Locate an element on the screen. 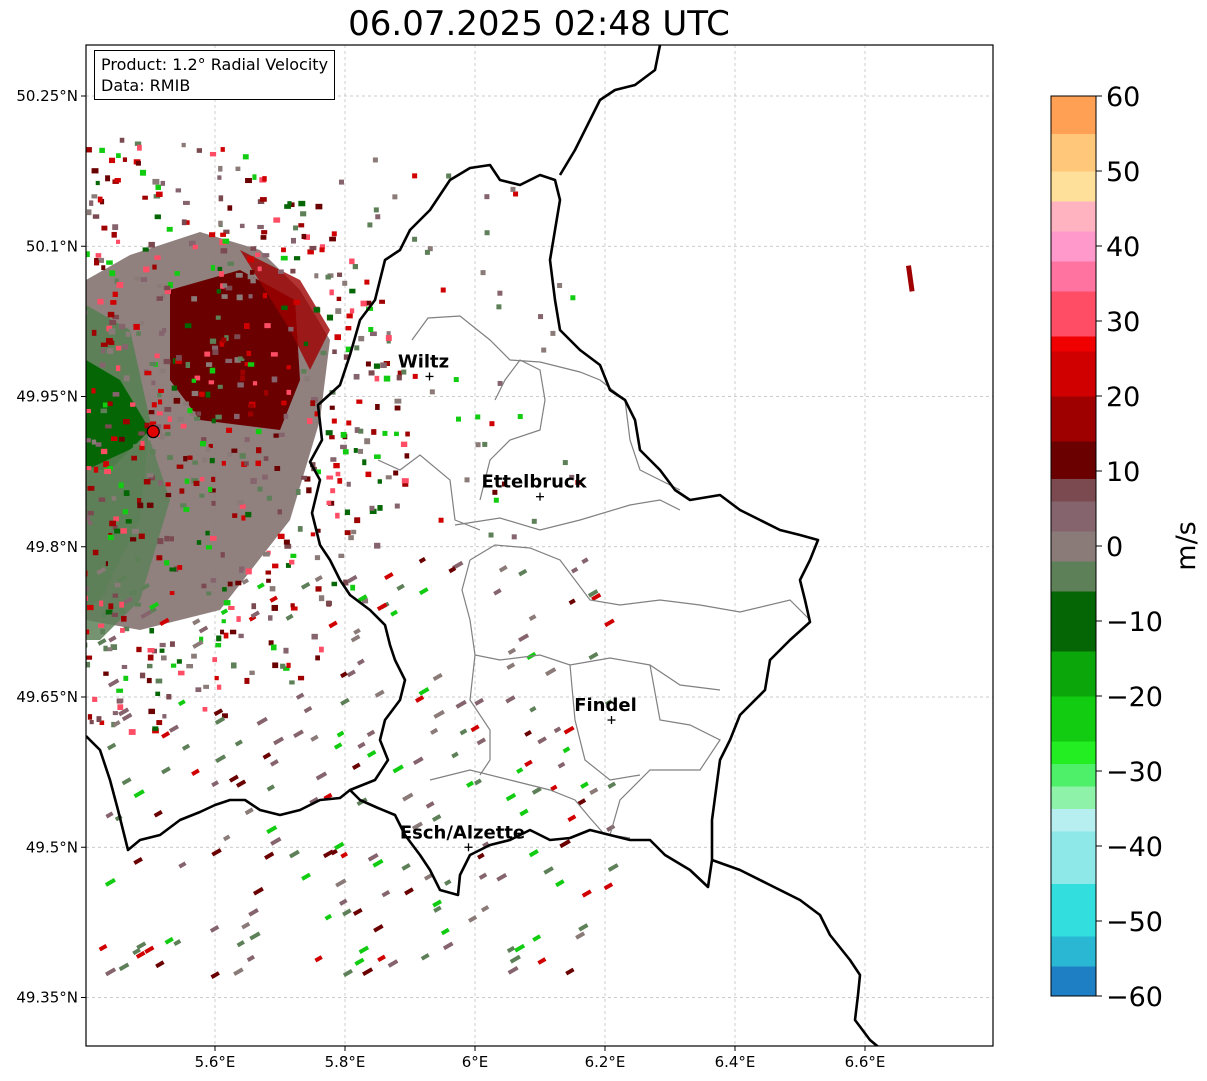 The image size is (1207, 1081). city-markers: Wiltz Ettelbruck Findel Esch/Alzette is located at coordinates (517, 601).